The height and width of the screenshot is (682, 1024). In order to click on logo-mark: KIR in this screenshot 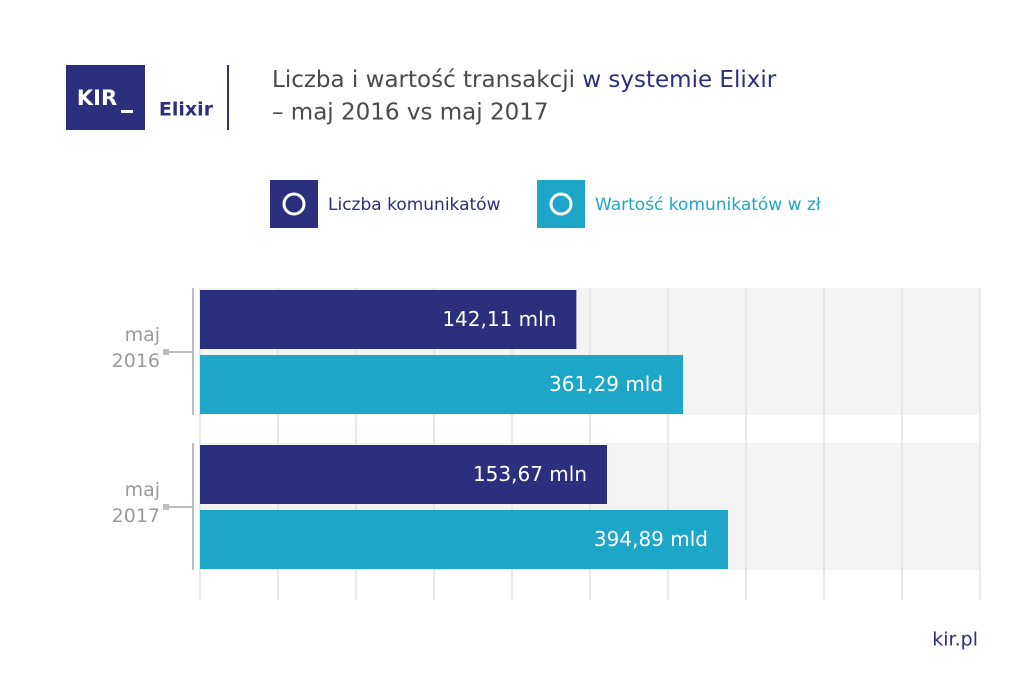, I will do `click(97, 98)`.